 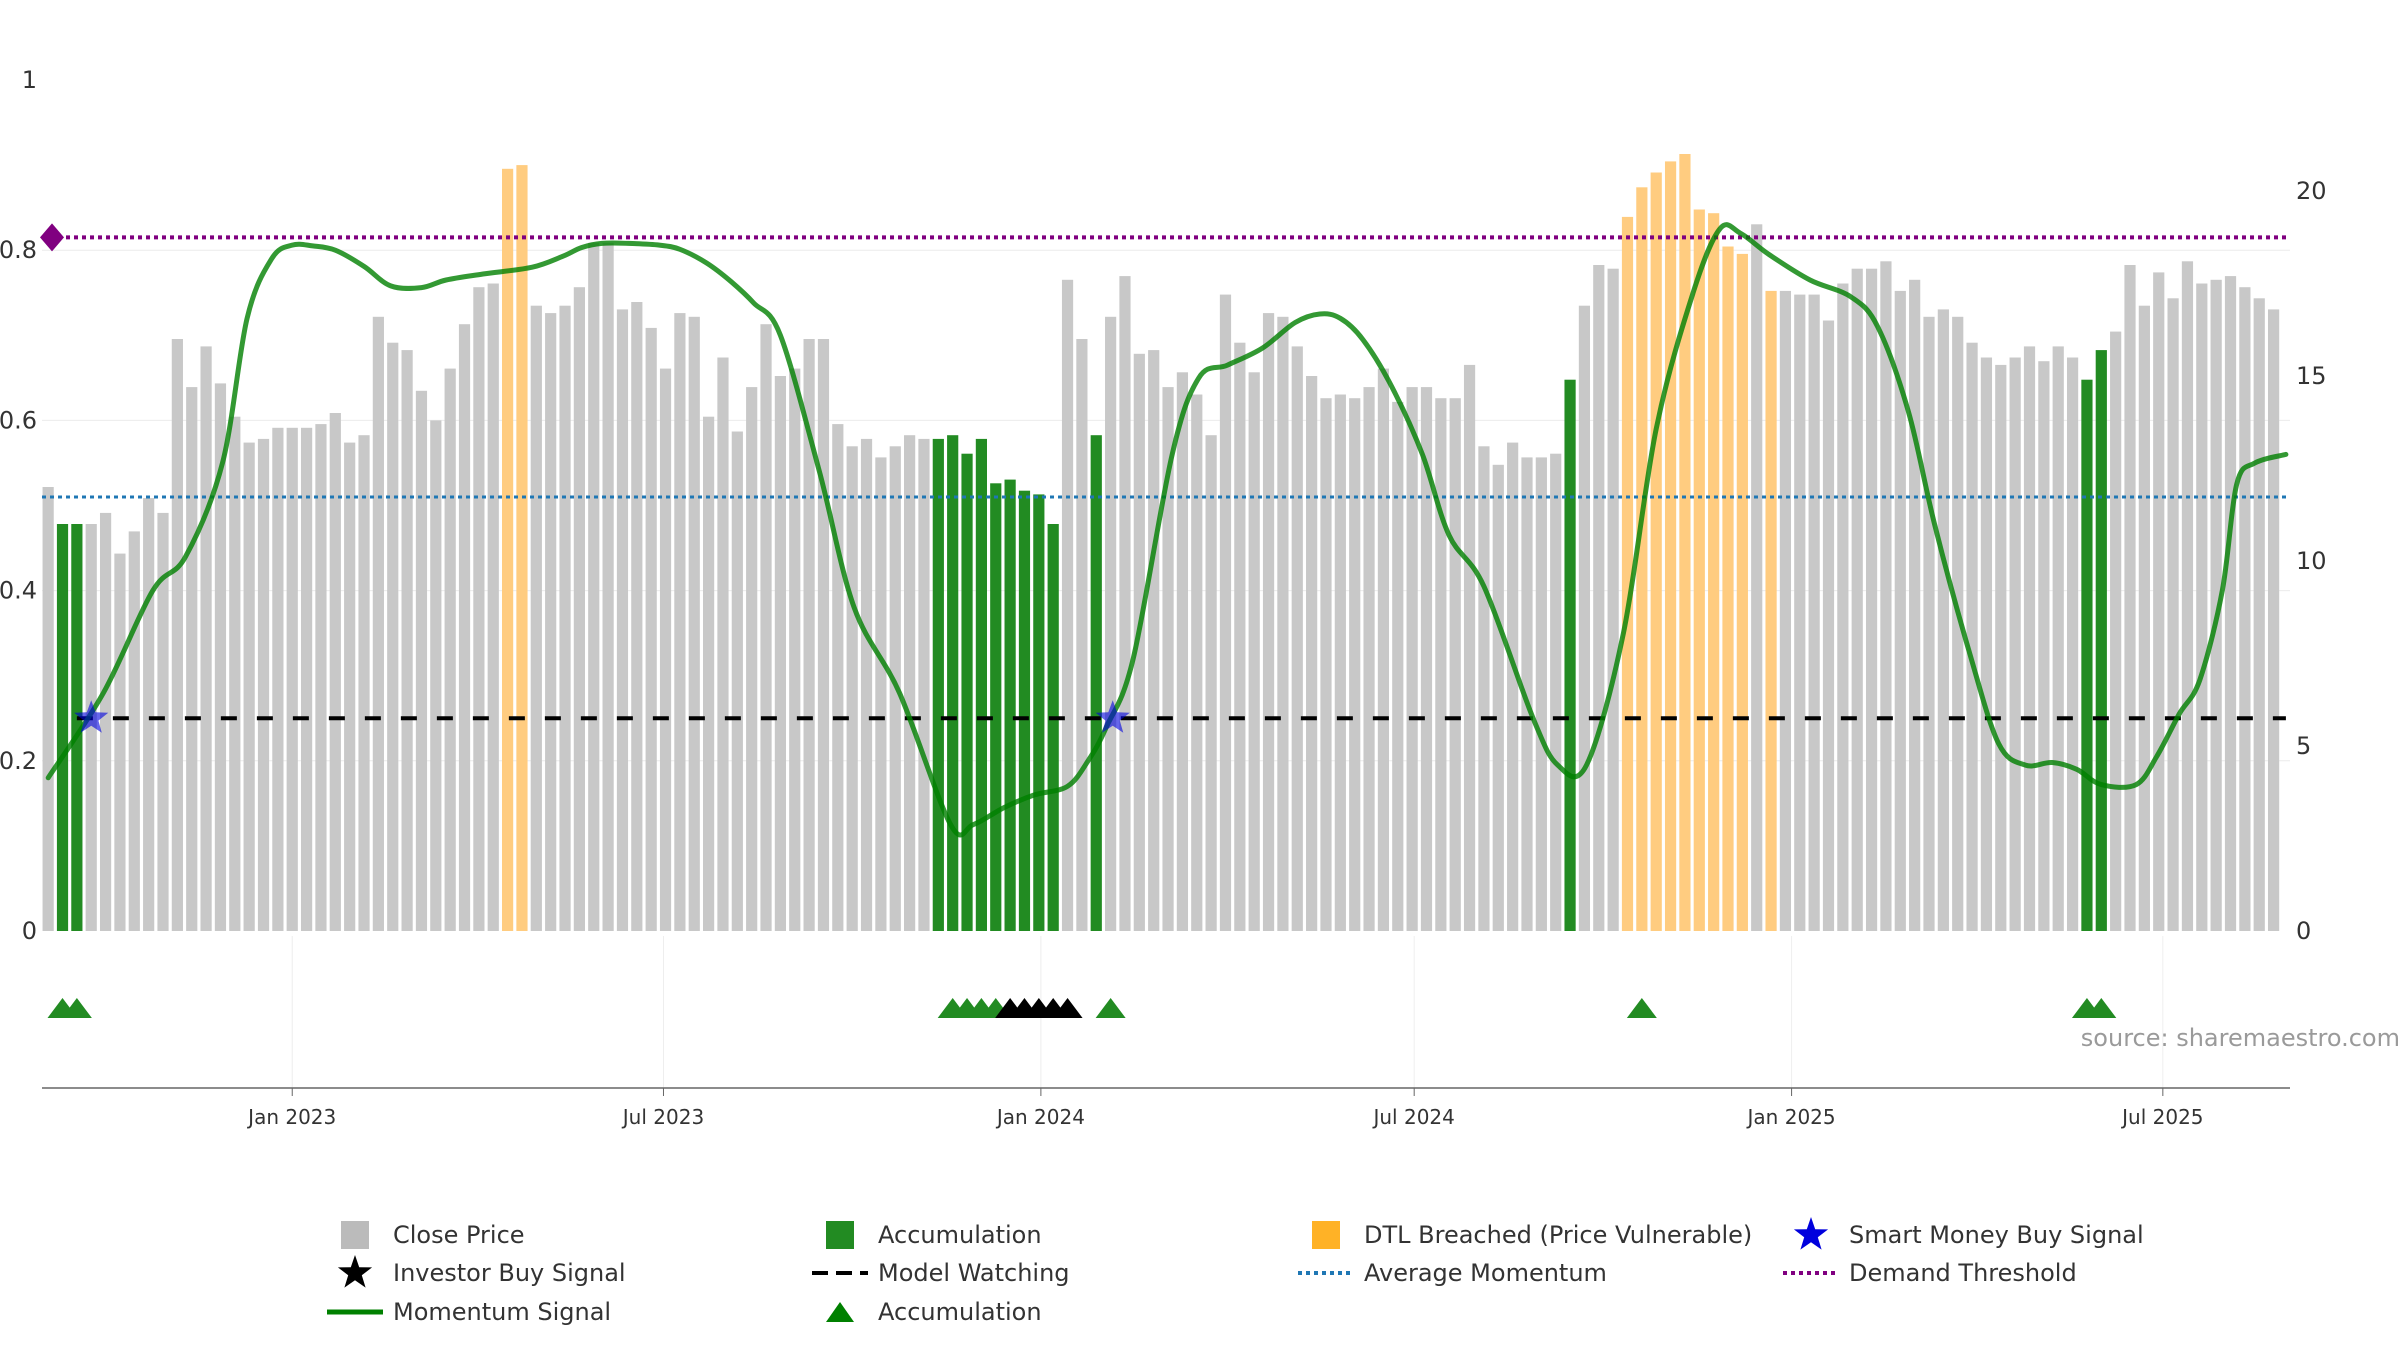 I want to click on smart-money-buy-star, so click(x=1112, y=716).